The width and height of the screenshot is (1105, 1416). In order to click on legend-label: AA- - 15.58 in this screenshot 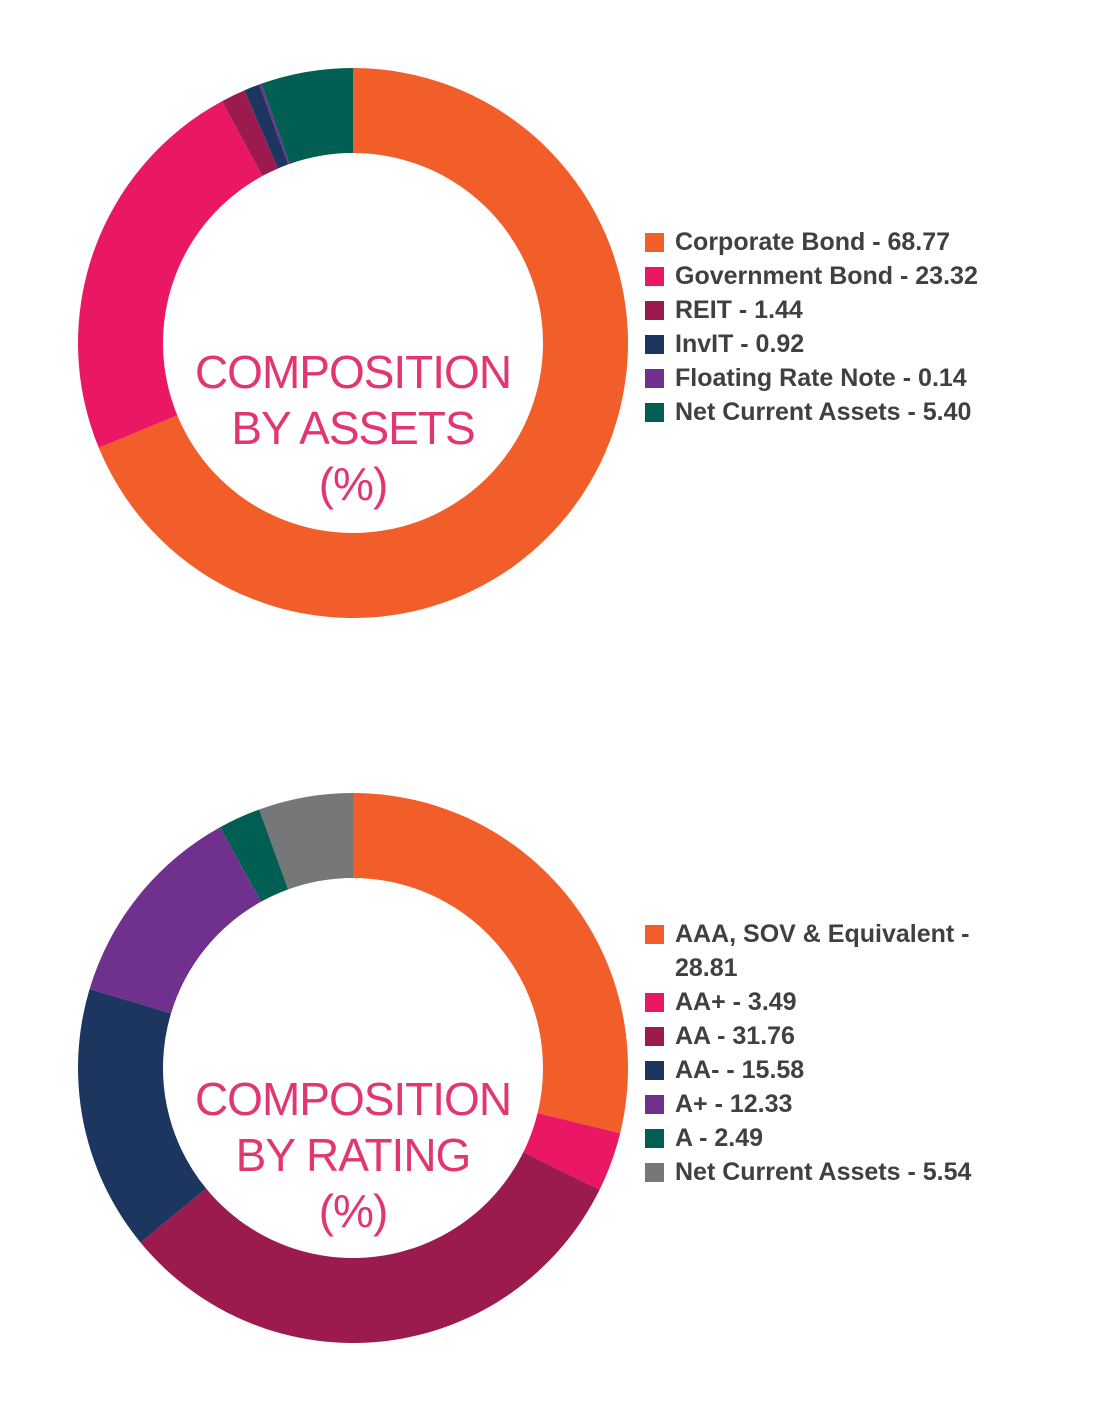, I will do `click(740, 1070)`.